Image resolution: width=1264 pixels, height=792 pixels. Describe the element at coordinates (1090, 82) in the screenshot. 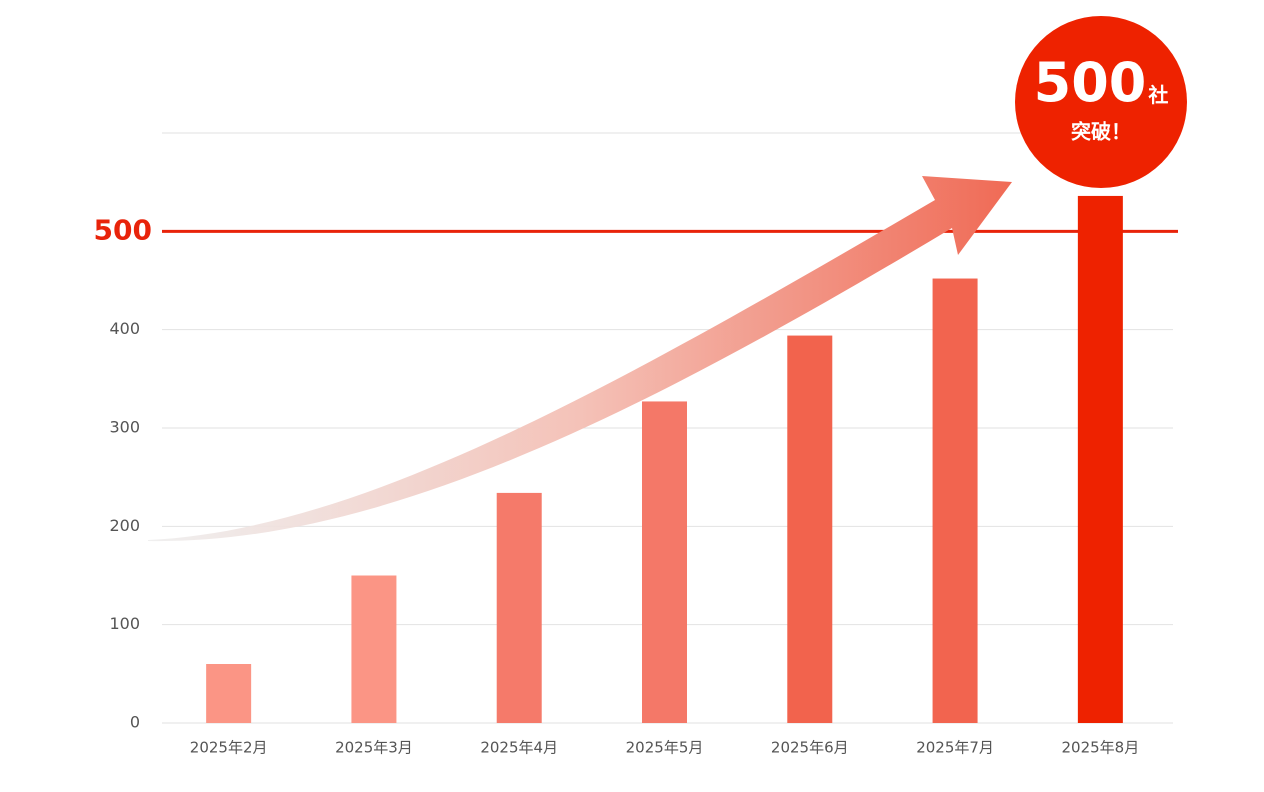

I see `badge-number-value: 500` at that location.